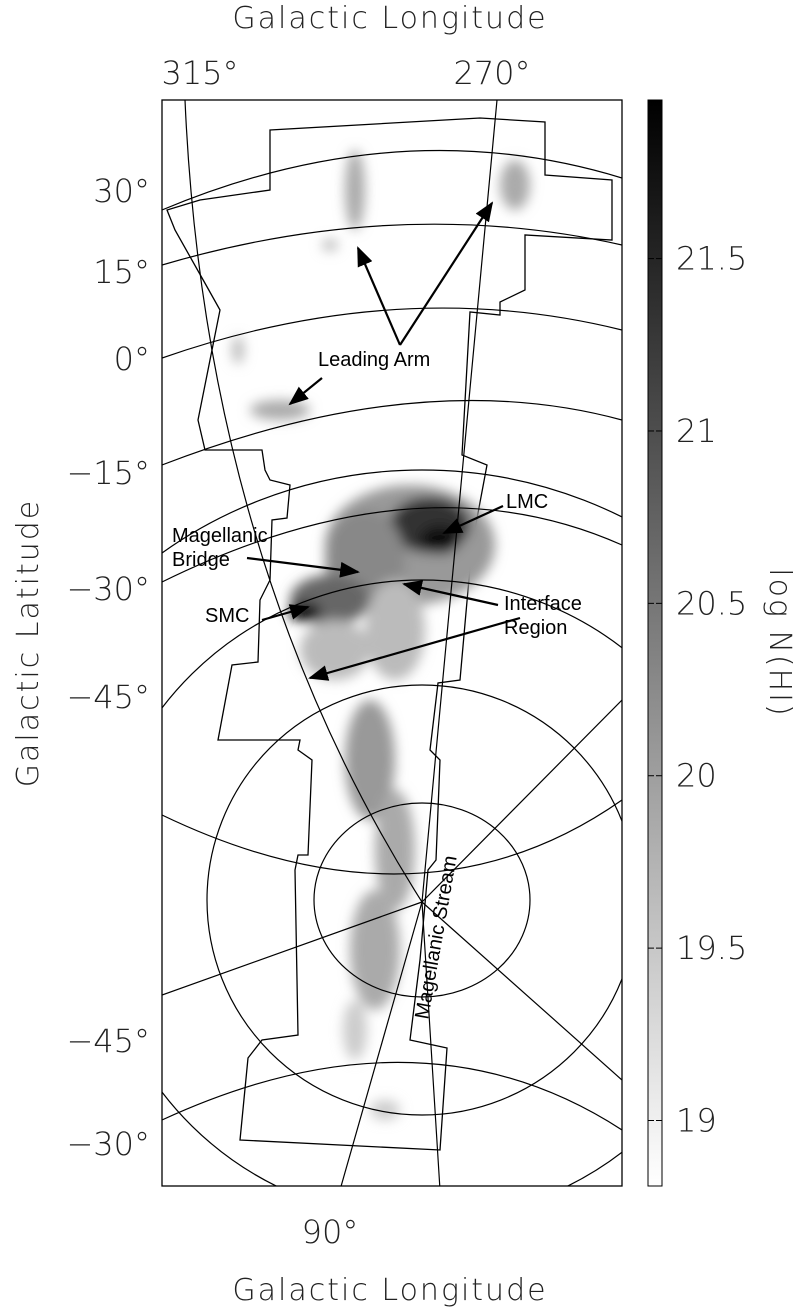 This screenshot has height=1311, width=809. I want to click on annotation-line: Magellanic, so click(220, 536).